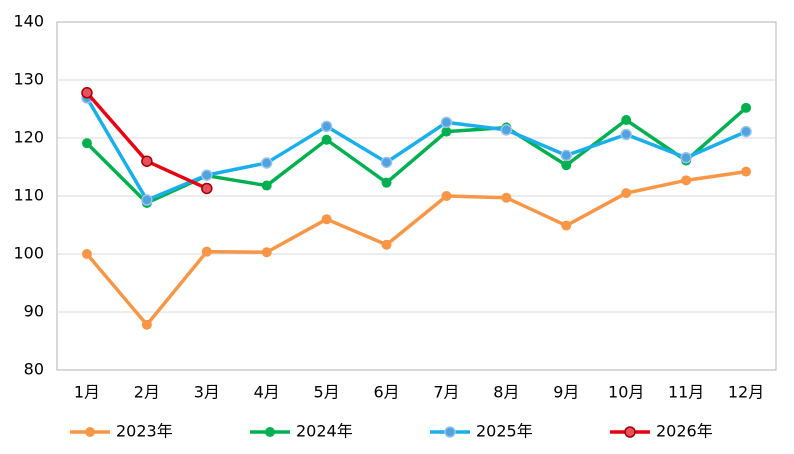  What do you see at coordinates (684, 431) in the screenshot?
I see `legend-label: 2026年` at bounding box center [684, 431].